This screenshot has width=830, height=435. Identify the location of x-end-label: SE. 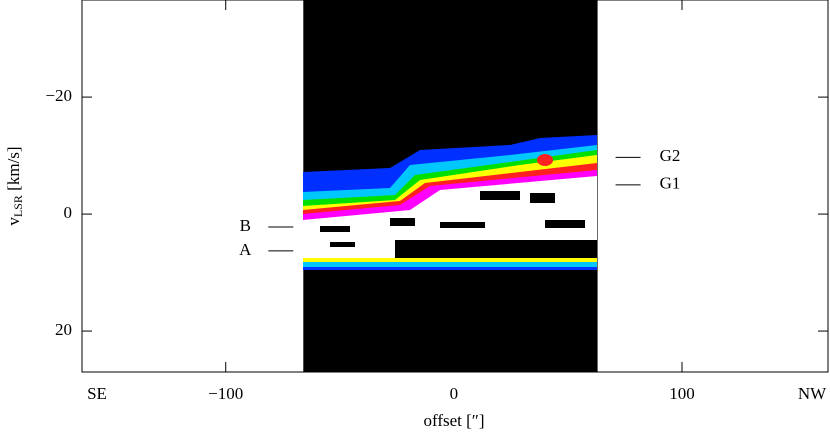
(97, 393).